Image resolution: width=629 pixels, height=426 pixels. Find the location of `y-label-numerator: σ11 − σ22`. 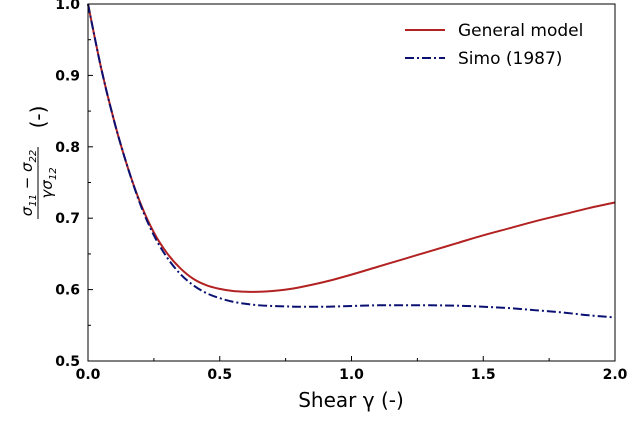

y-label-numerator: σ11 − σ22 is located at coordinates (28, 183).